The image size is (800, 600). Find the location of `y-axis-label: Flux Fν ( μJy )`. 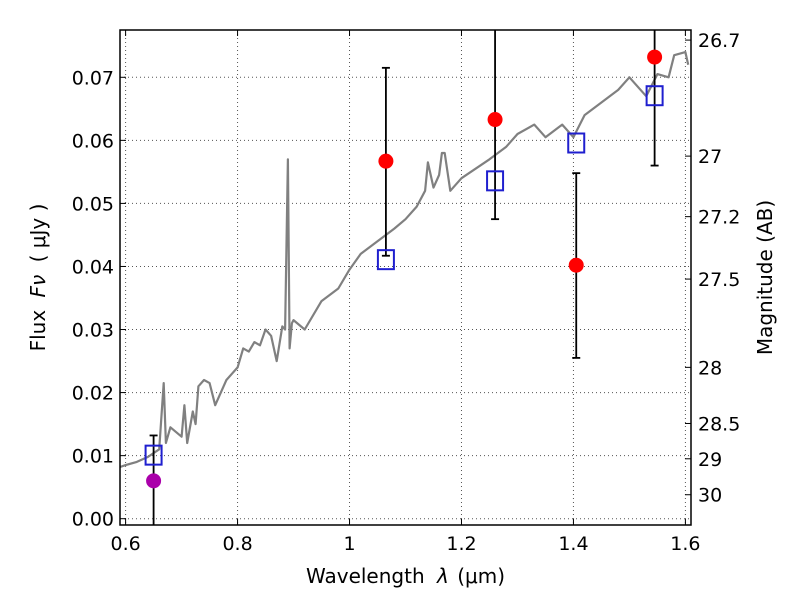

y-axis-label: Flux Fν ( μJy ) is located at coordinates (38, 278).